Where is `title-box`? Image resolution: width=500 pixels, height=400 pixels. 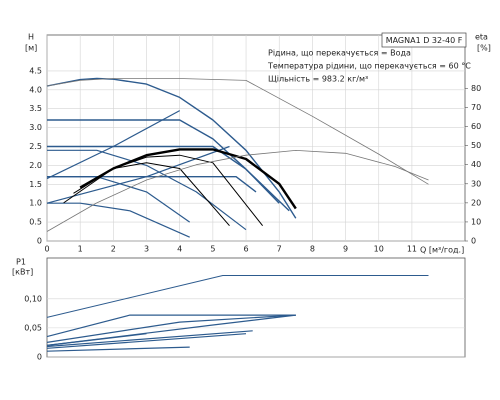 title-box is located at coordinates (424, 40).